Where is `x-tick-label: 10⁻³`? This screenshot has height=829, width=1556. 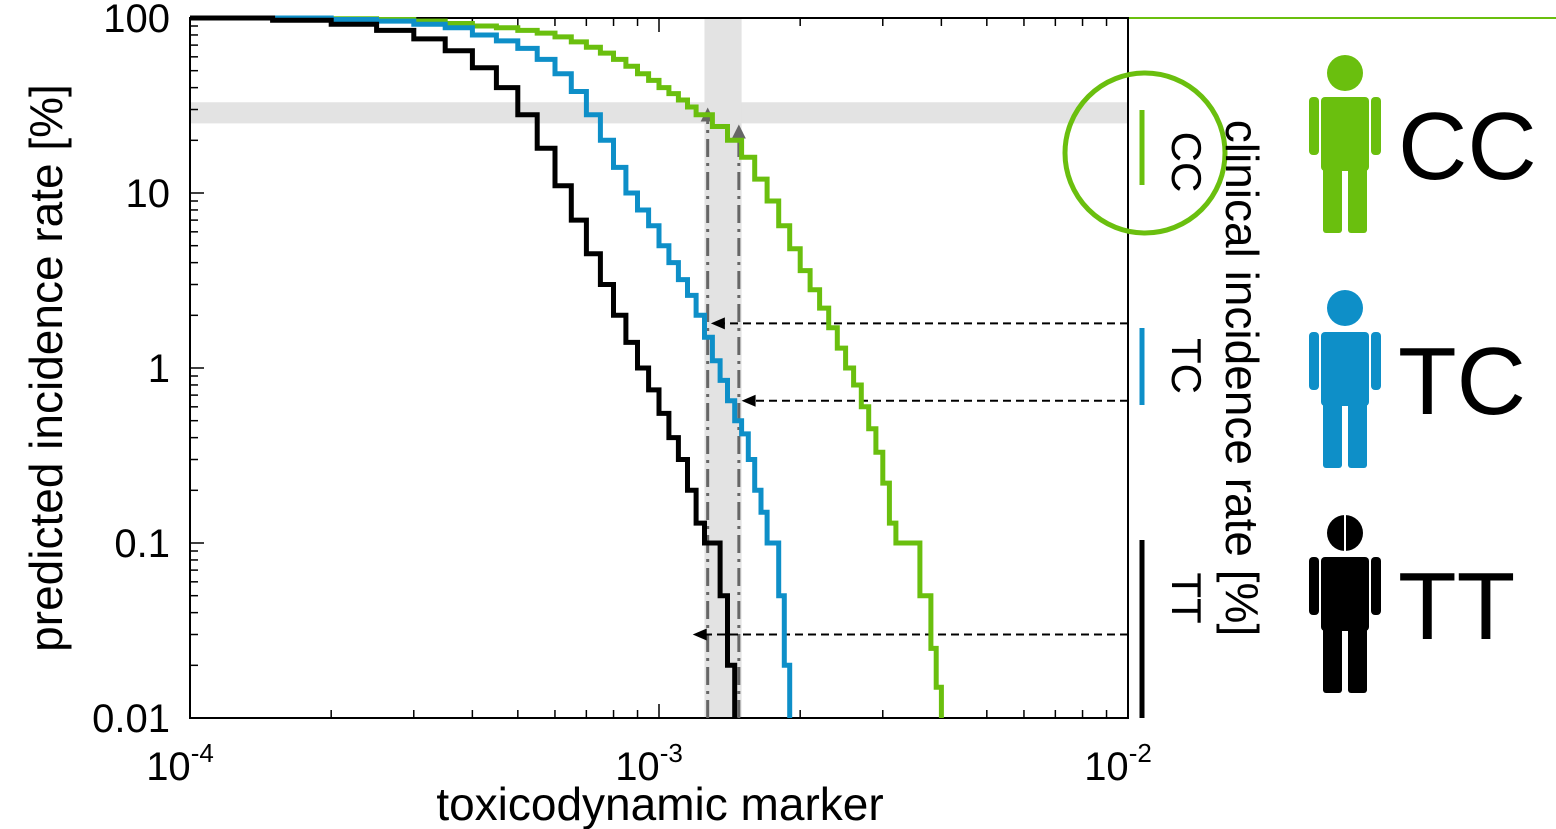 x-tick-label: 10⁻³ is located at coordinates (649, 763).